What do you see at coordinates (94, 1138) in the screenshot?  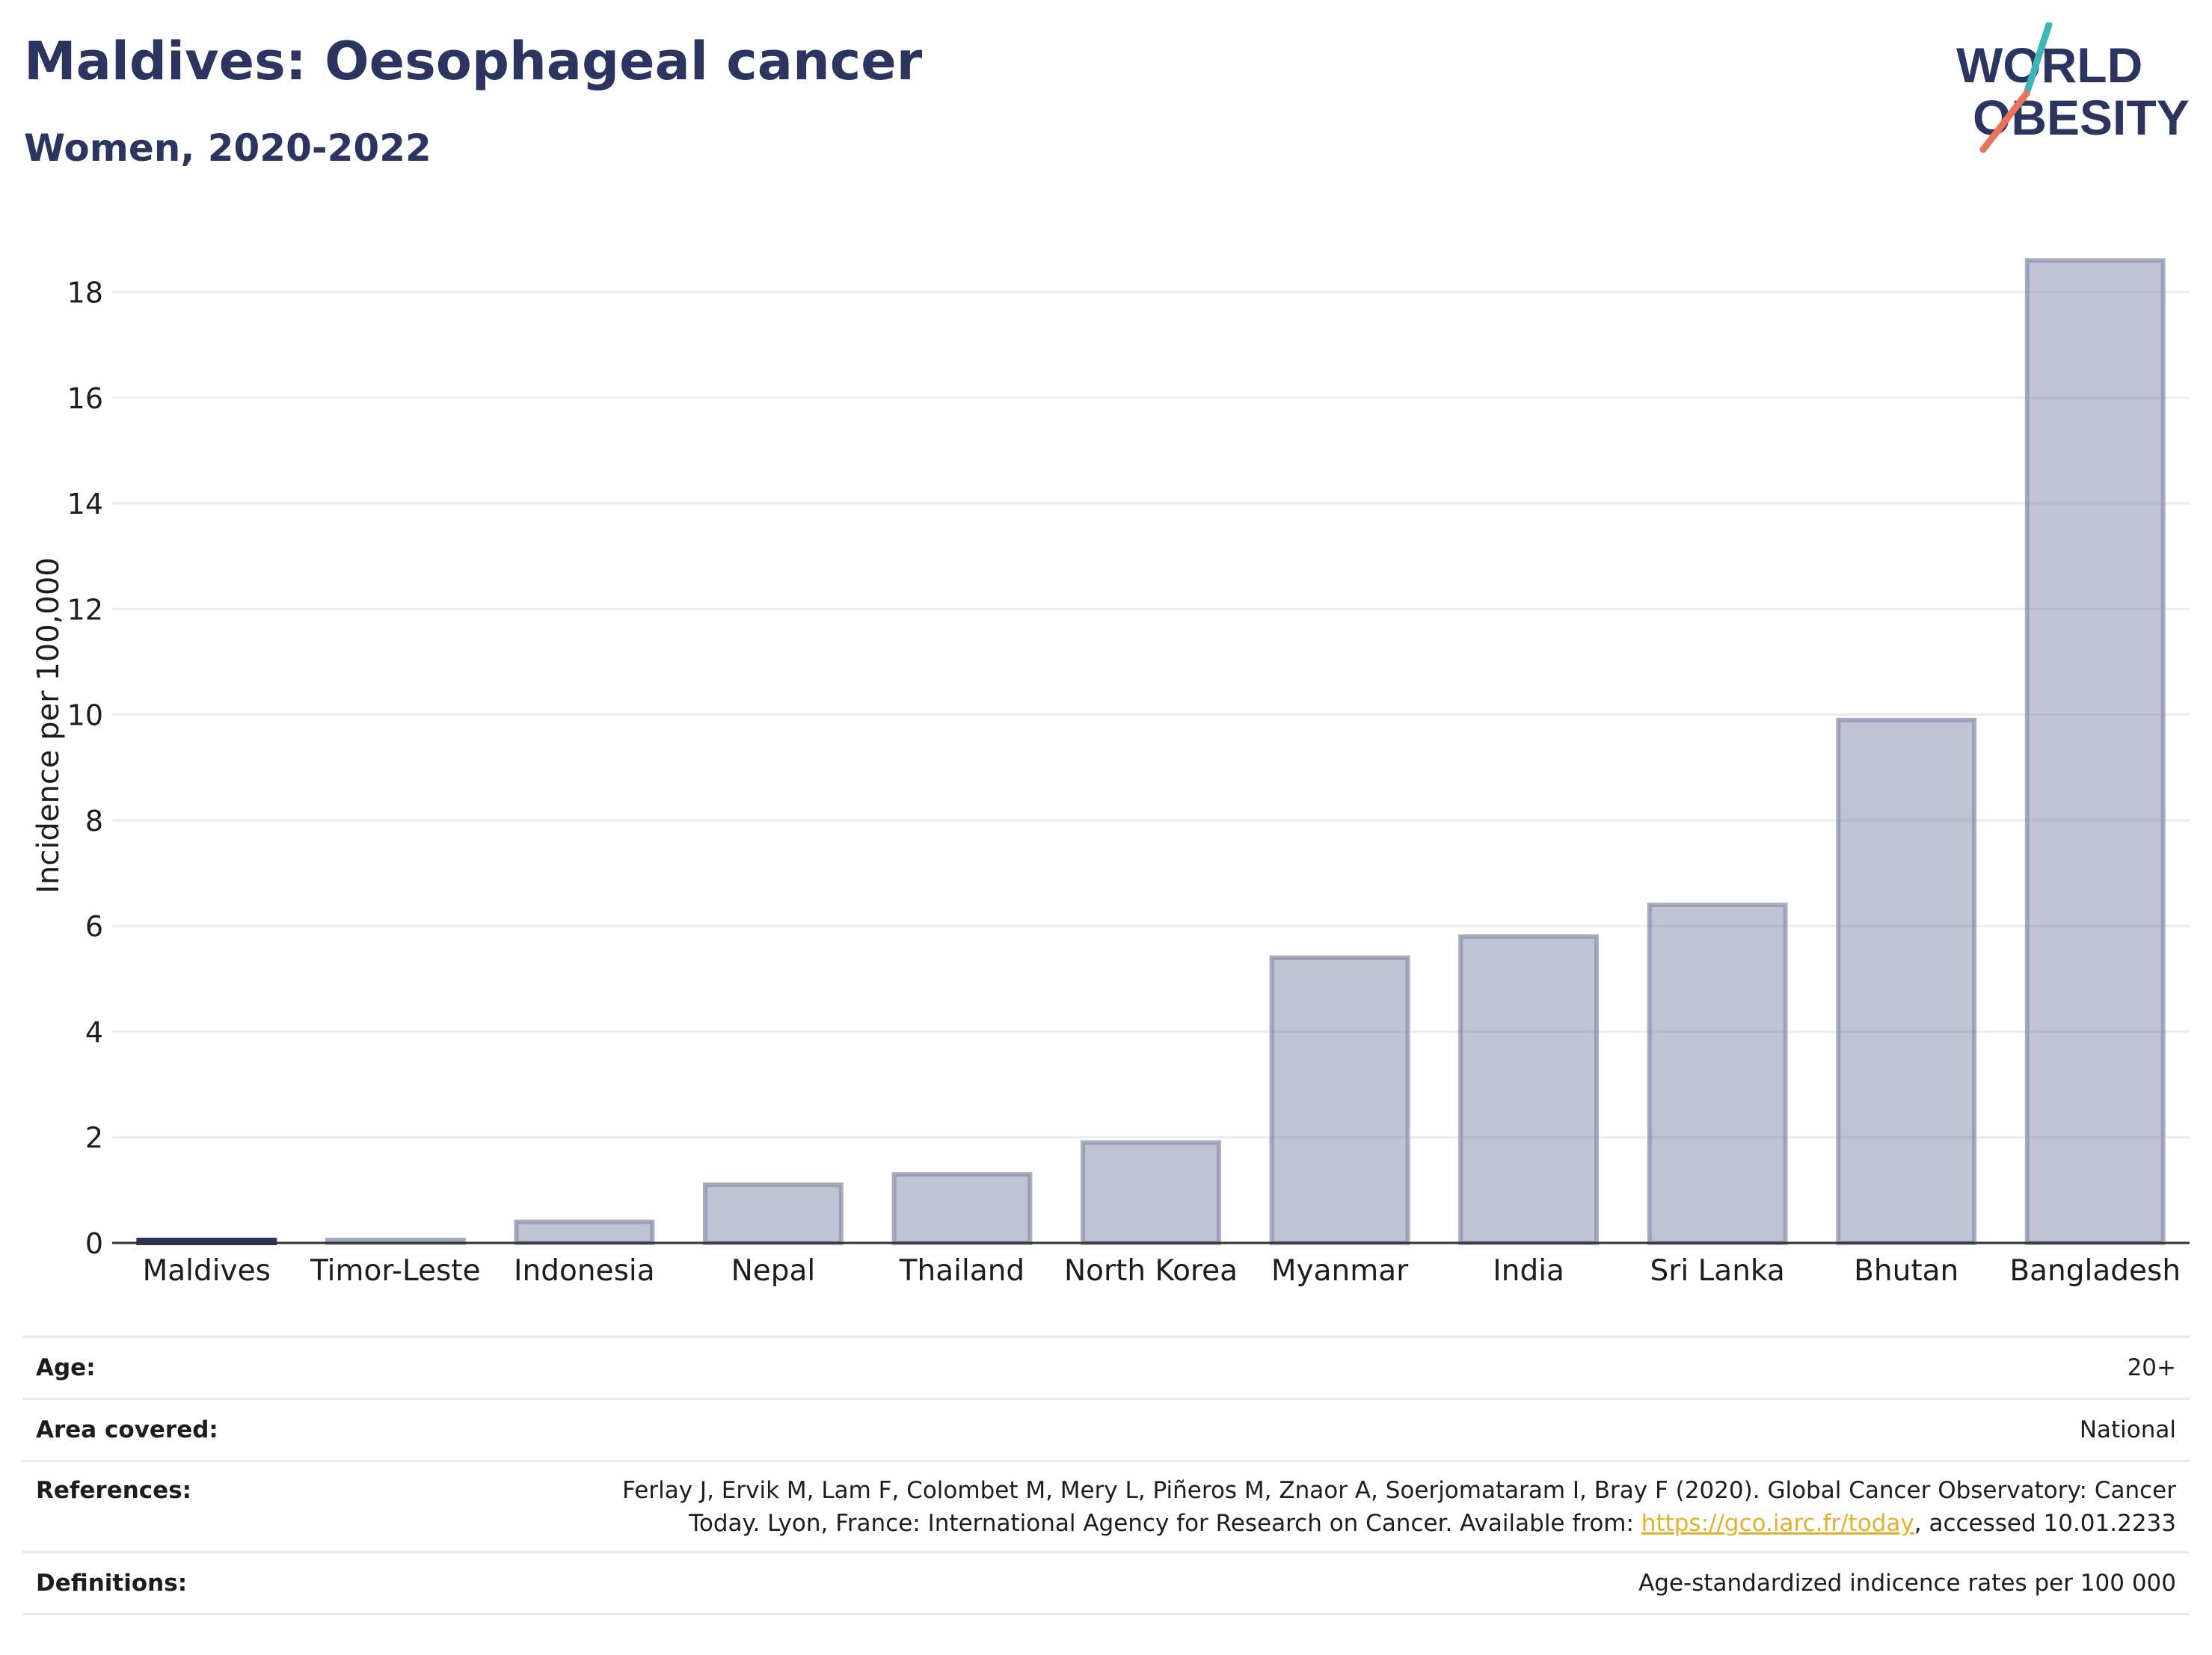 I see `y-tick-label: 2` at bounding box center [94, 1138].